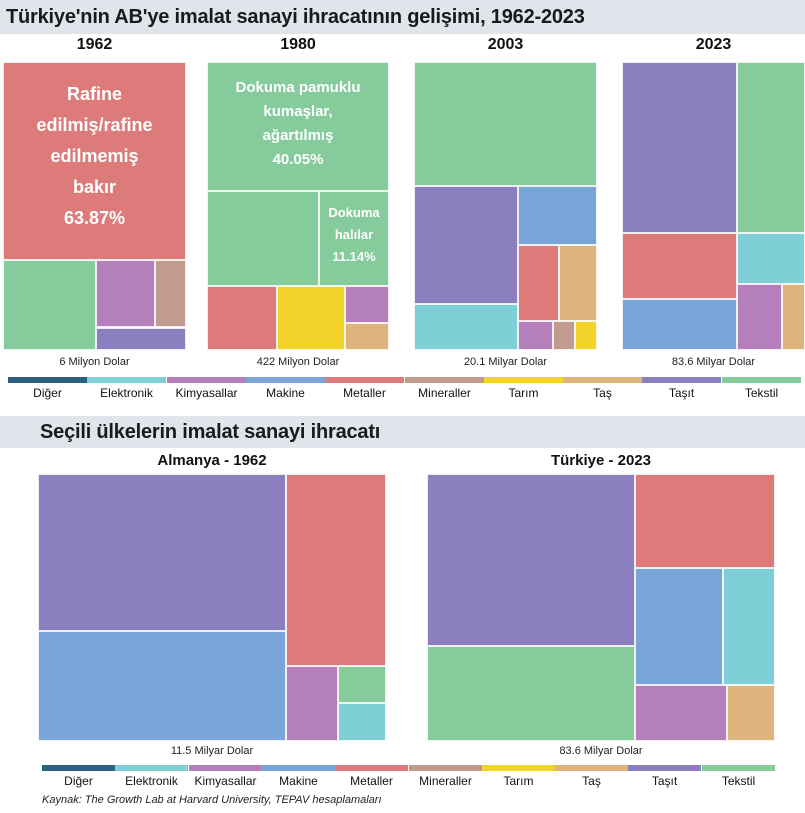 The height and width of the screenshot is (813, 805). Describe the element at coordinates (285, 393) in the screenshot. I see `legend-label-makine: Makine` at that location.